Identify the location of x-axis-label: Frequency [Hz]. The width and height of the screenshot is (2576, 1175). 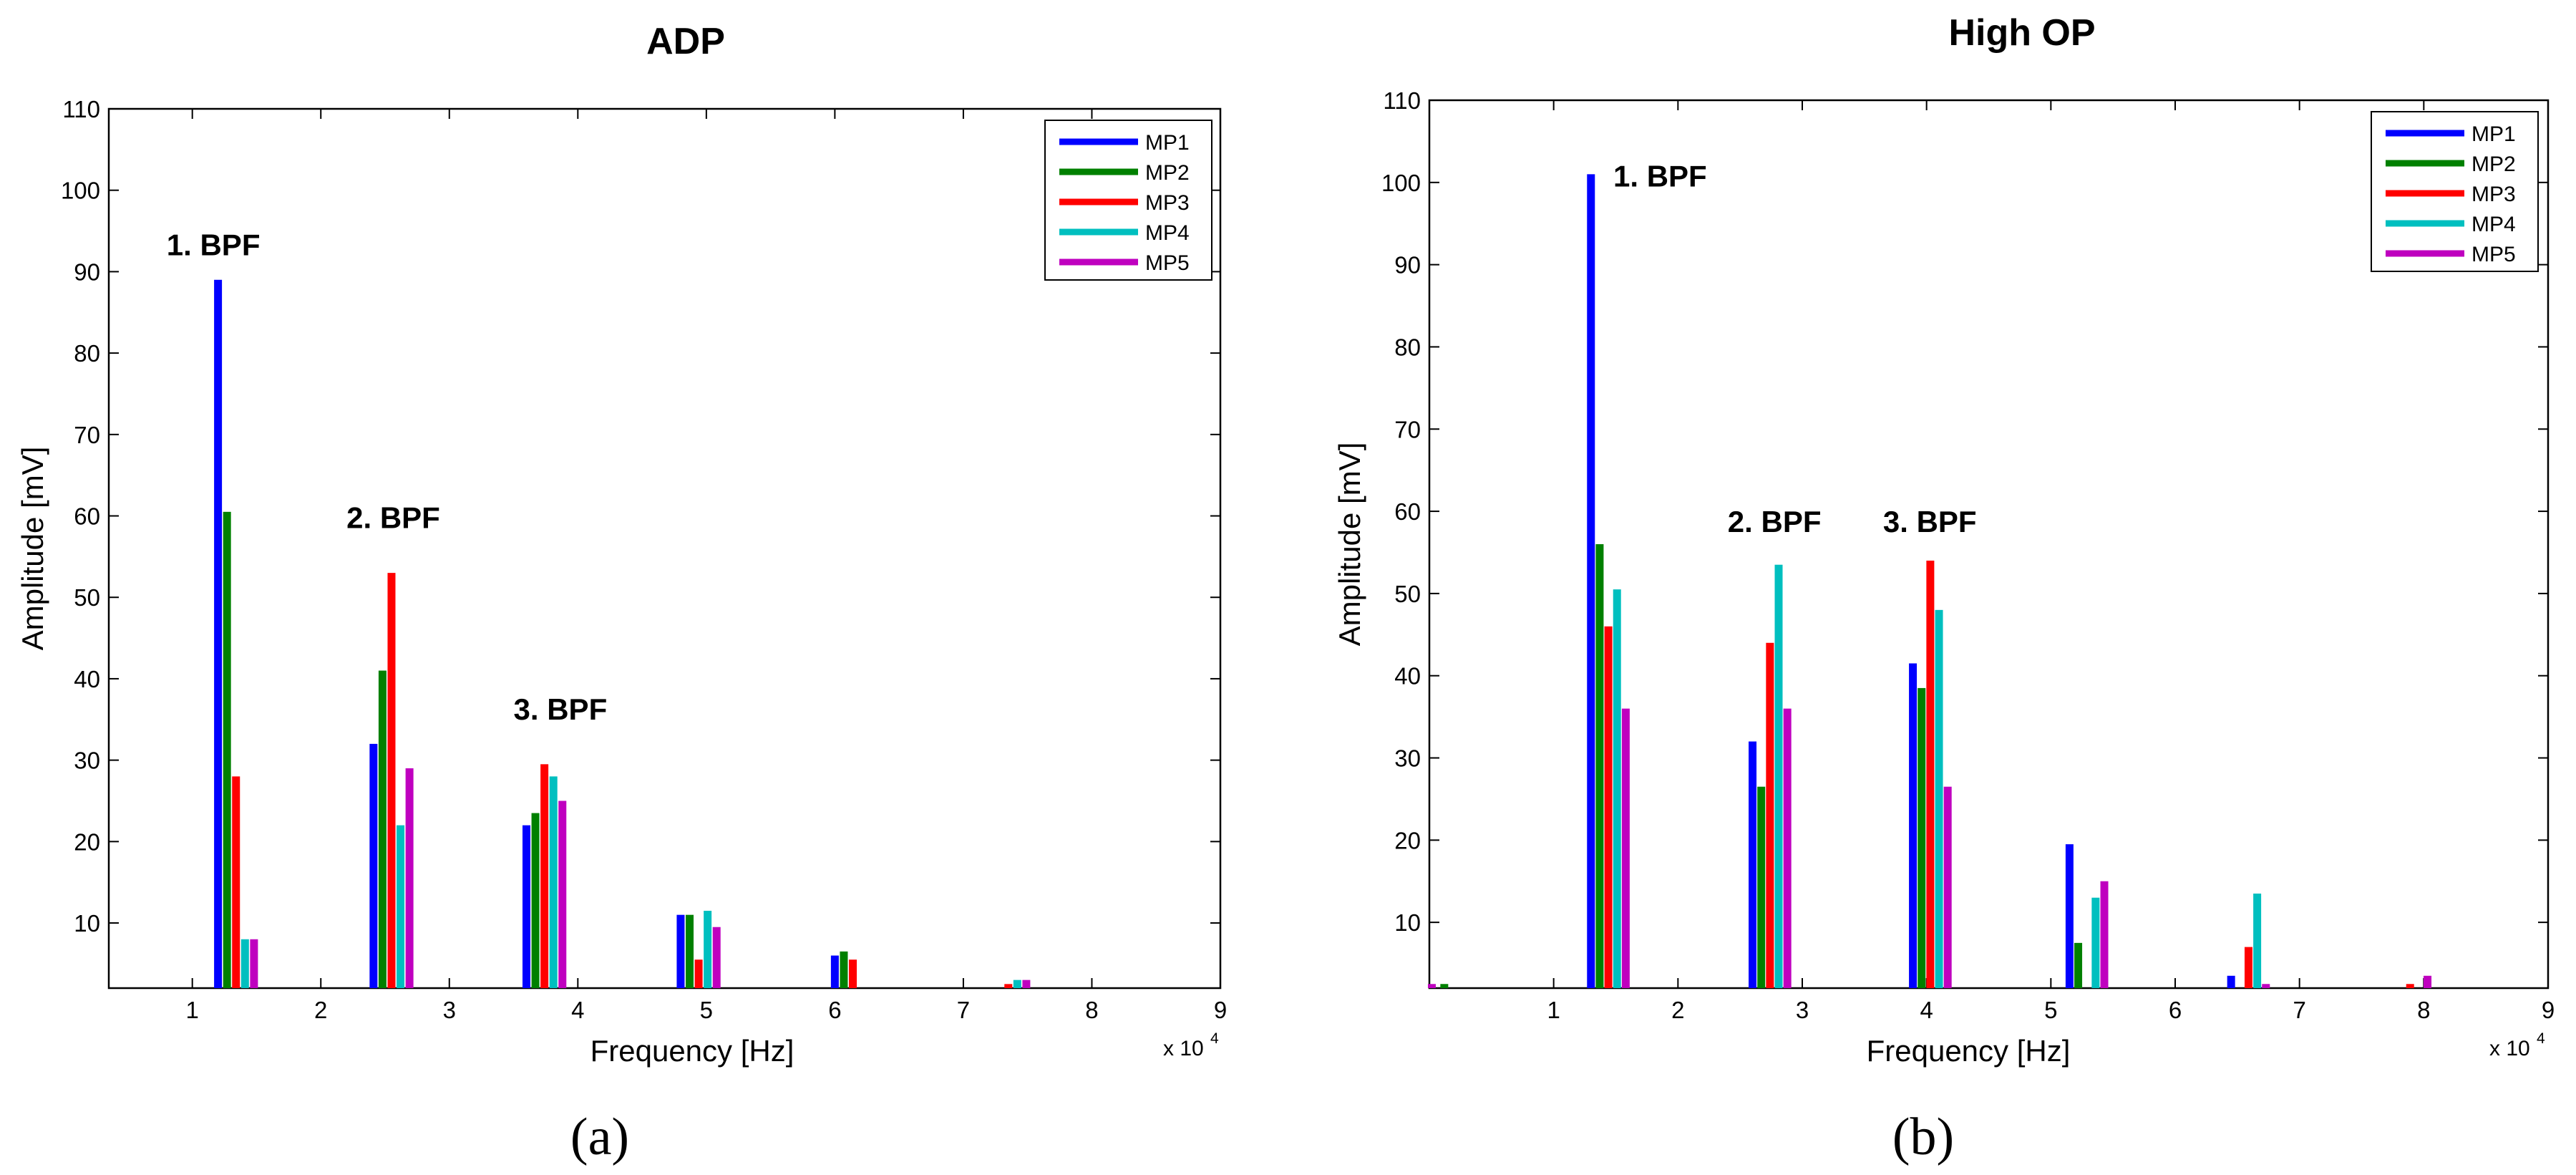
(1969, 1051).